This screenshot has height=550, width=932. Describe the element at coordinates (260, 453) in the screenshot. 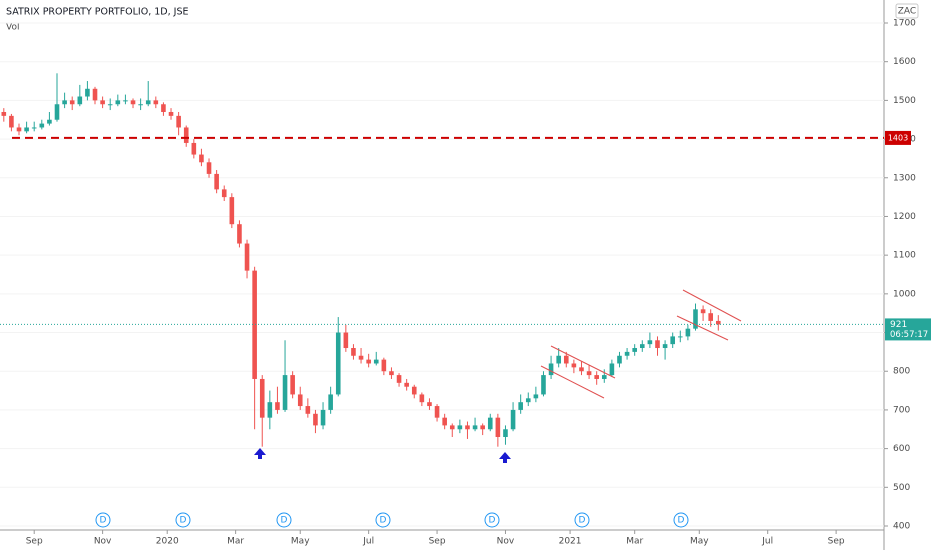

I see `up-arrow` at that location.